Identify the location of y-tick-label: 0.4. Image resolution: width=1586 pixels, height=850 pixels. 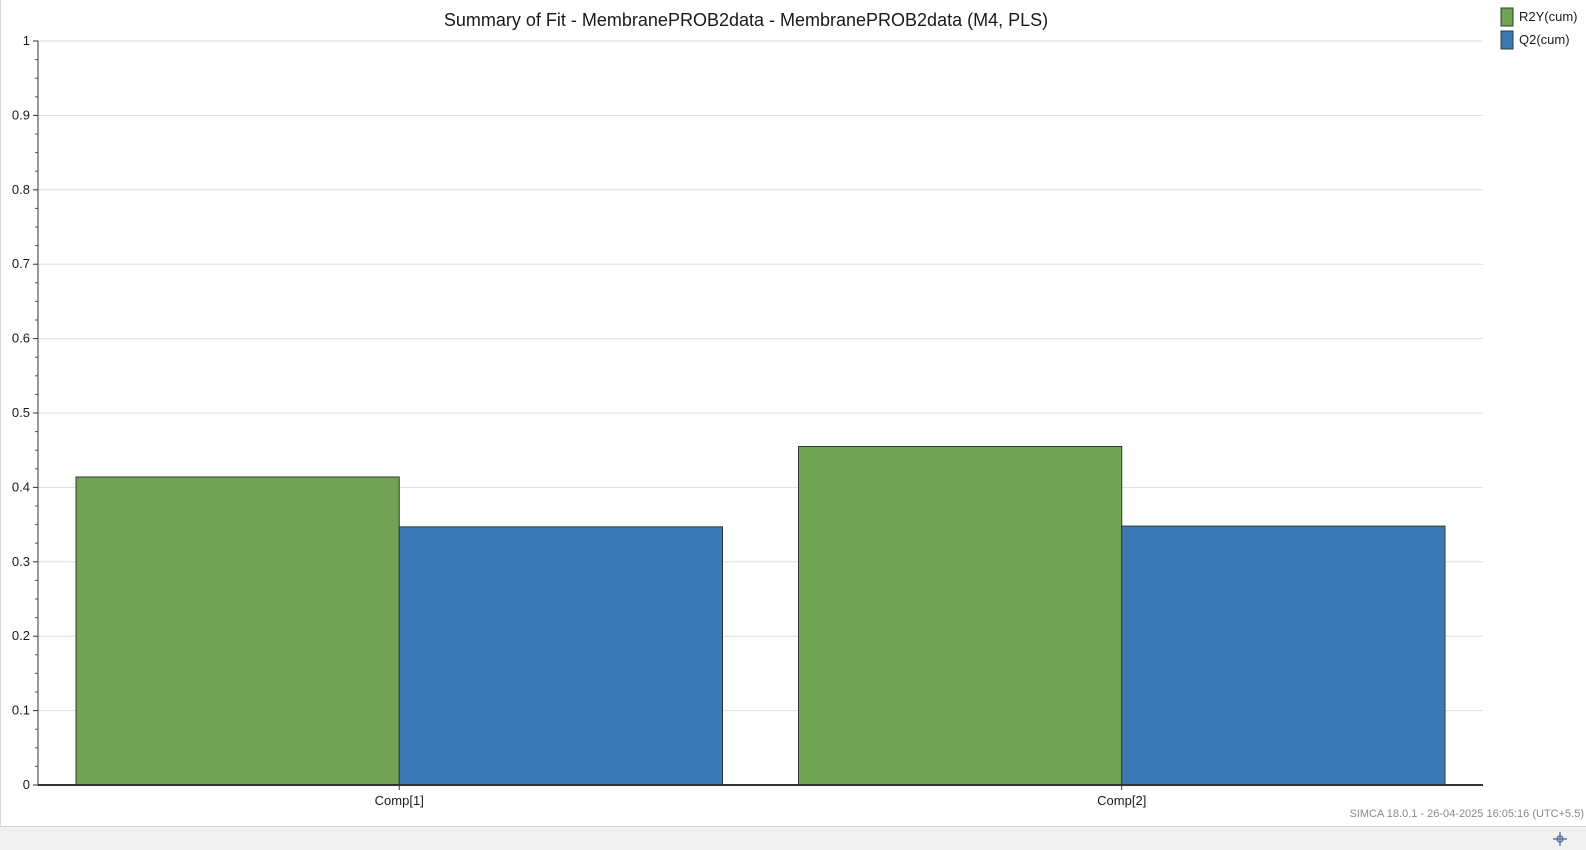
(21, 486).